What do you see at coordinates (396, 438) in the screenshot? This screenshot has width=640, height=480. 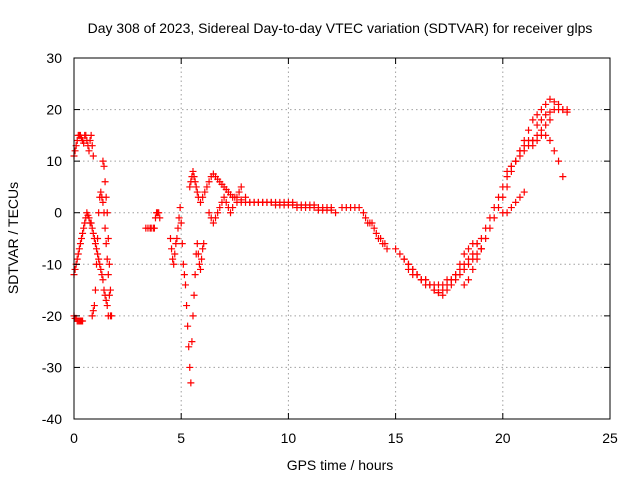 I see `x-tick-label: 15` at bounding box center [396, 438].